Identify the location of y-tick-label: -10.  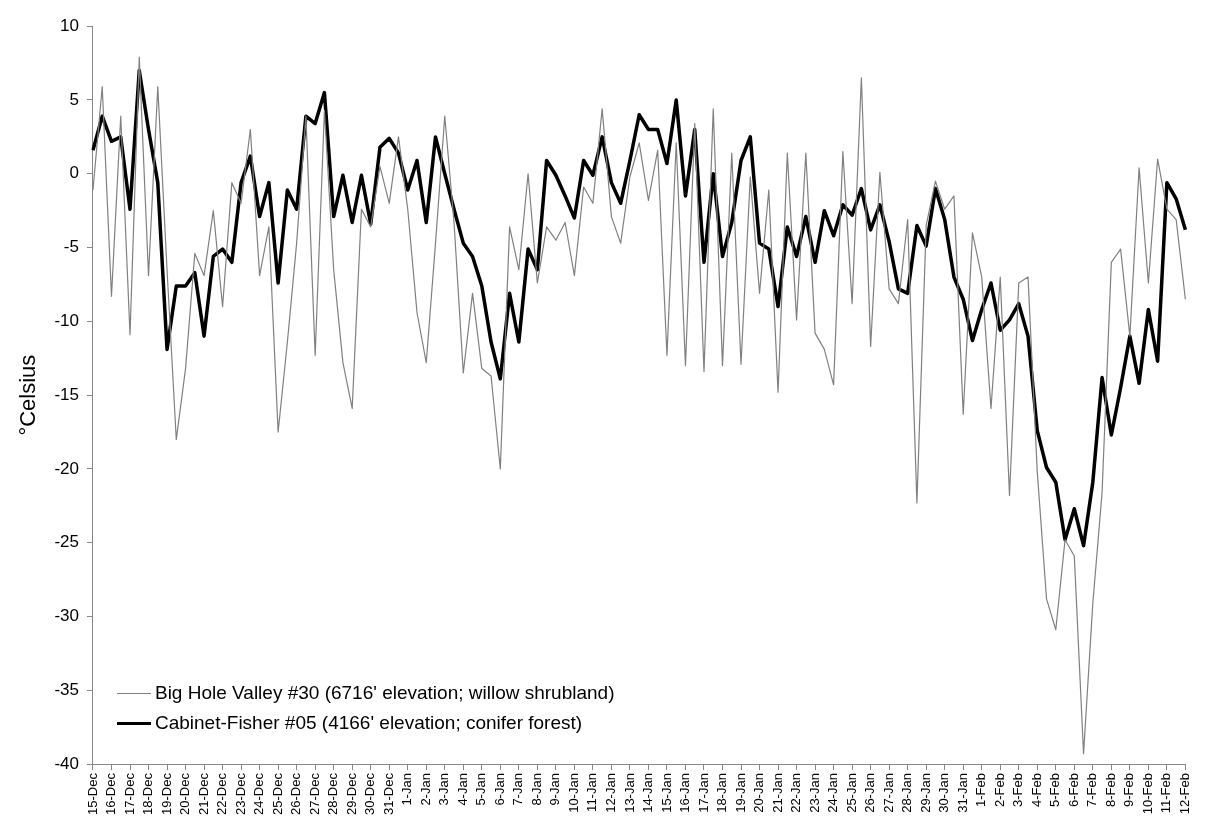
(66, 321).